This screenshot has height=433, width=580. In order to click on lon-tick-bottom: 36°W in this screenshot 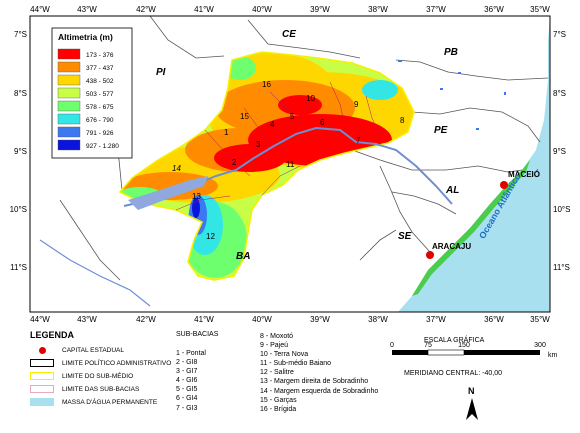, I will do `click(494, 319)`.